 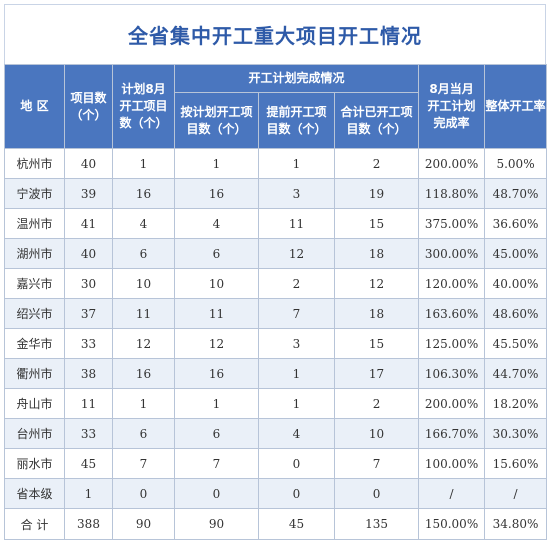 What do you see at coordinates (88, 463) in the screenshot?
I see `cell-project-count: 45` at bounding box center [88, 463].